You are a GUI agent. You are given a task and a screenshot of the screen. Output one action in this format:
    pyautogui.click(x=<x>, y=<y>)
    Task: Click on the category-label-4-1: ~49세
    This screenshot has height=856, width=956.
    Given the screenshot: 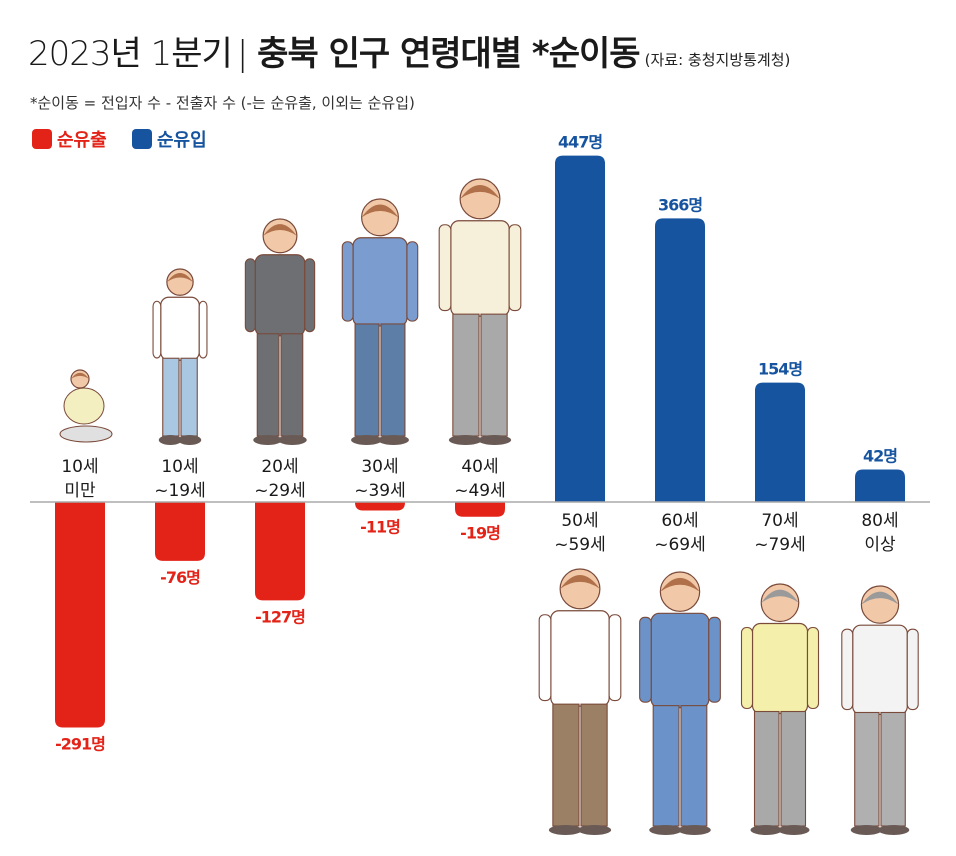 What is the action you would take?
    pyautogui.click(x=480, y=491)
    